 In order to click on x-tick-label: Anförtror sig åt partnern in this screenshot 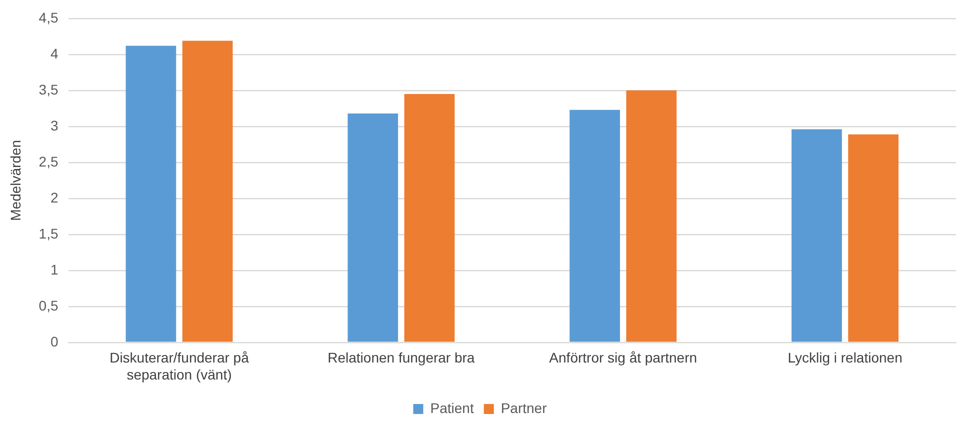, I will do `click(623, 358)`.